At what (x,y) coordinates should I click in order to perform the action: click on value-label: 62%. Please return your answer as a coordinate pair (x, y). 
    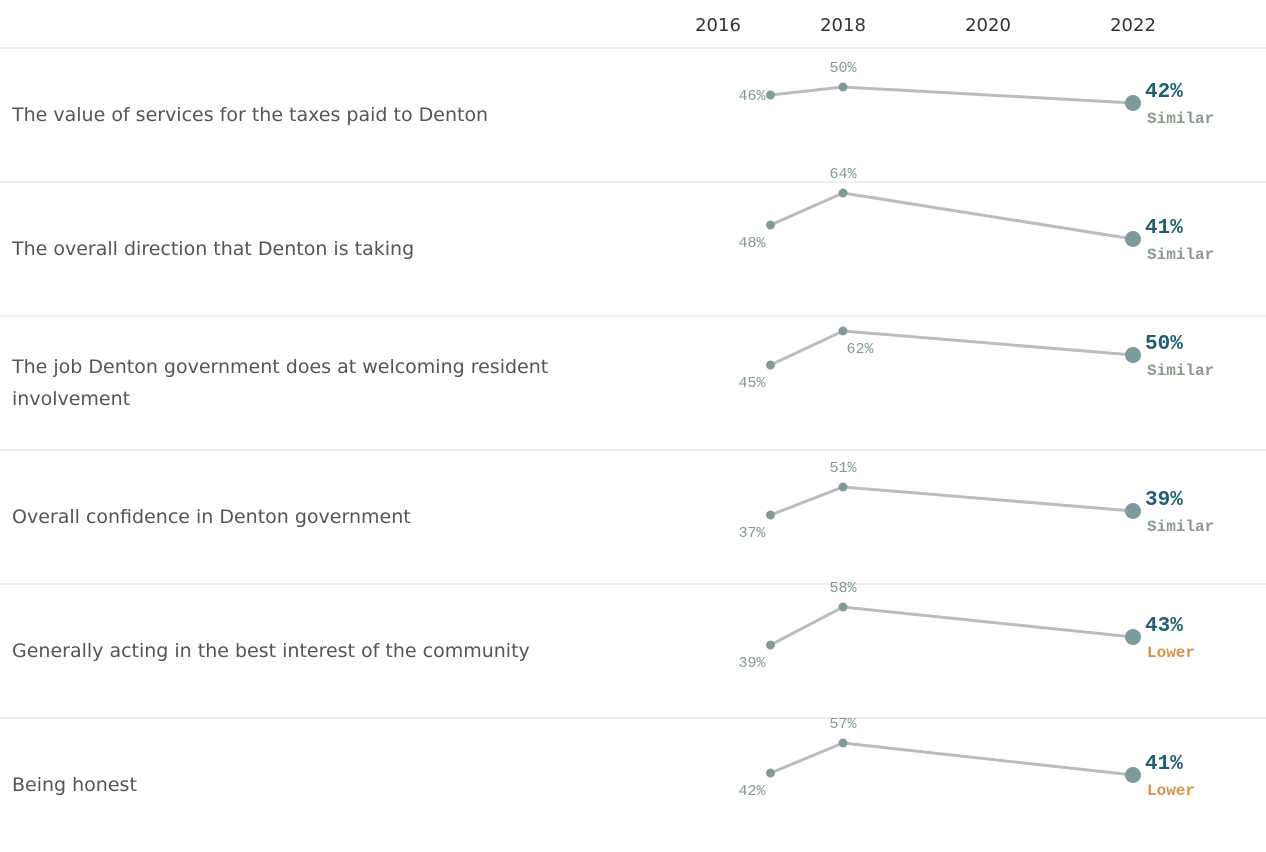
    Looking at the image, I should click on (860, 349).